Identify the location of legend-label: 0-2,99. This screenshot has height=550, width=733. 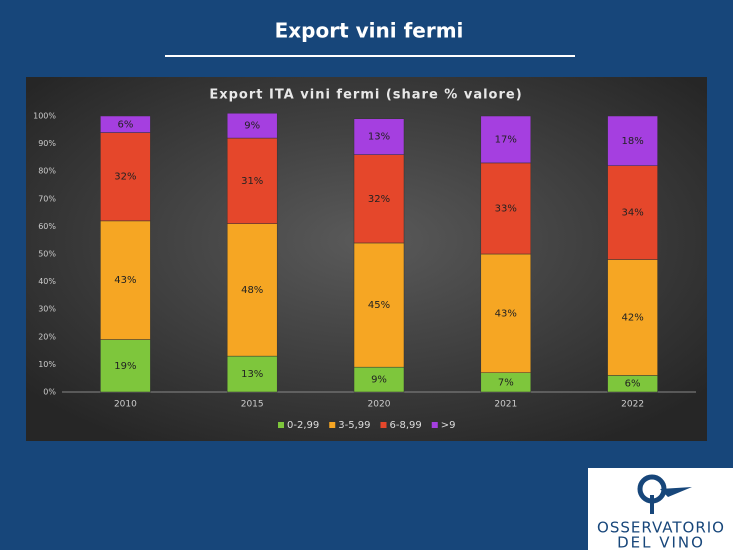
(303, 425).